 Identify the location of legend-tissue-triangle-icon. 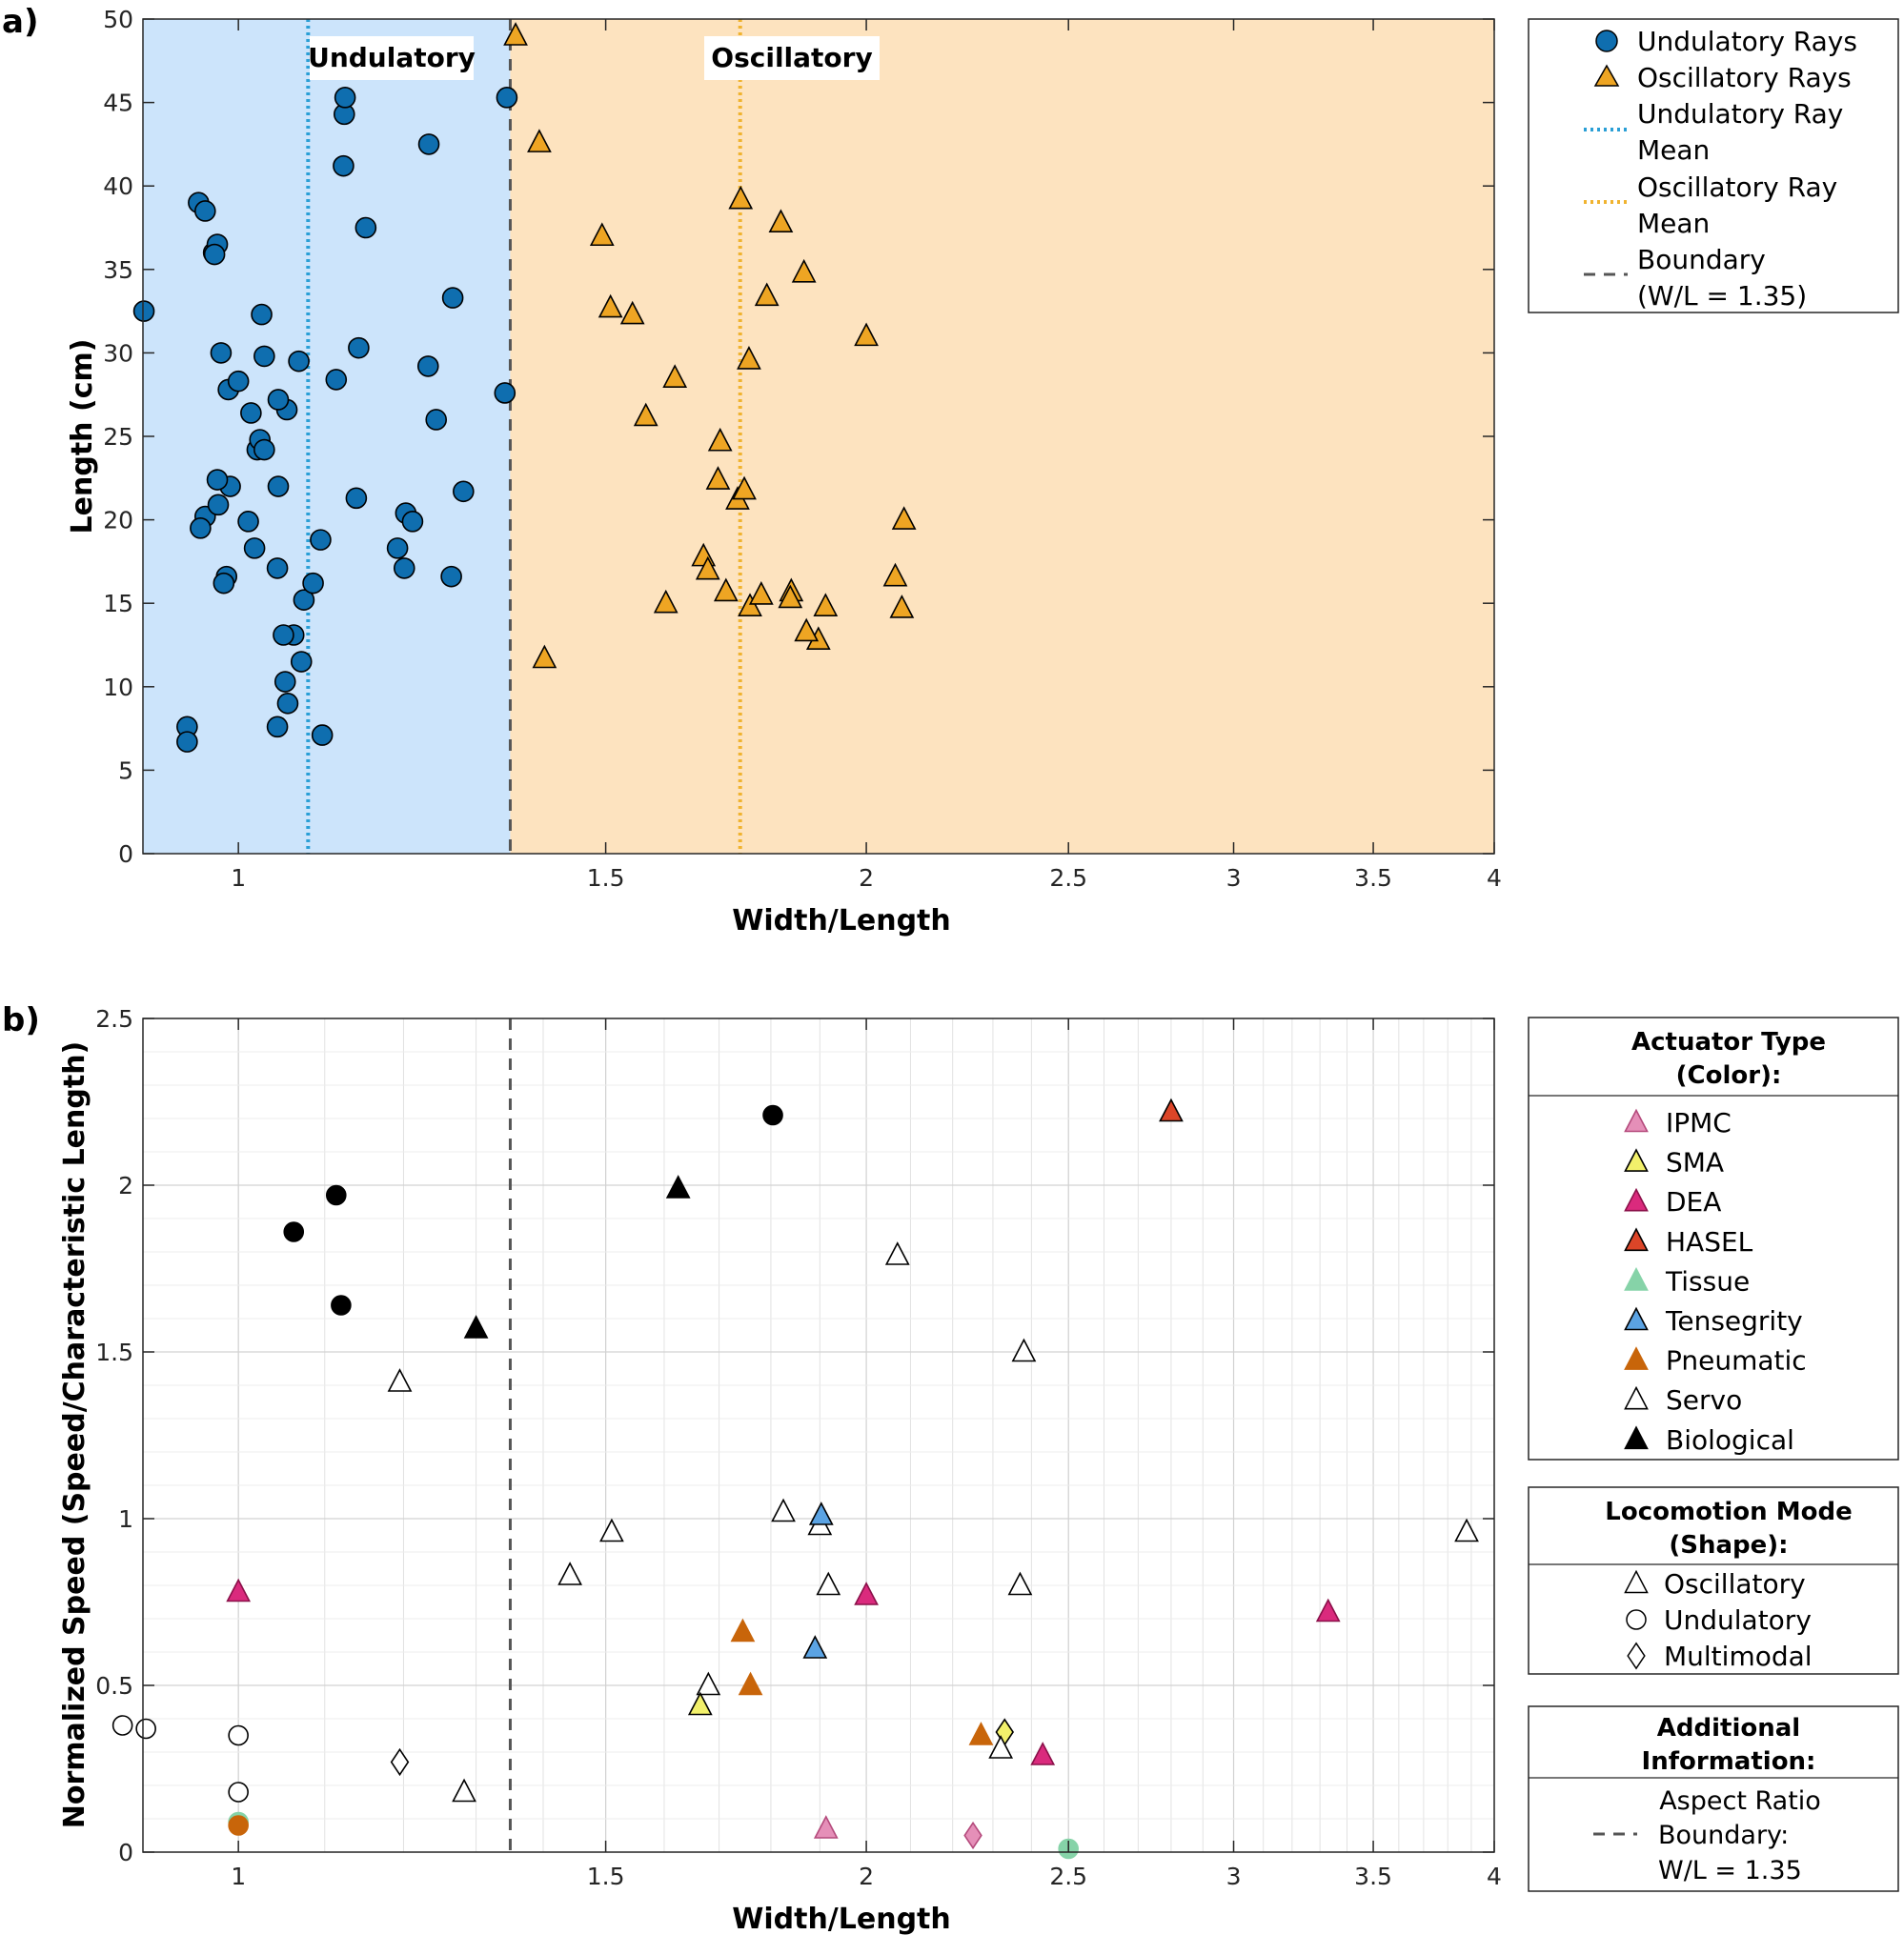
(1636, 1279).